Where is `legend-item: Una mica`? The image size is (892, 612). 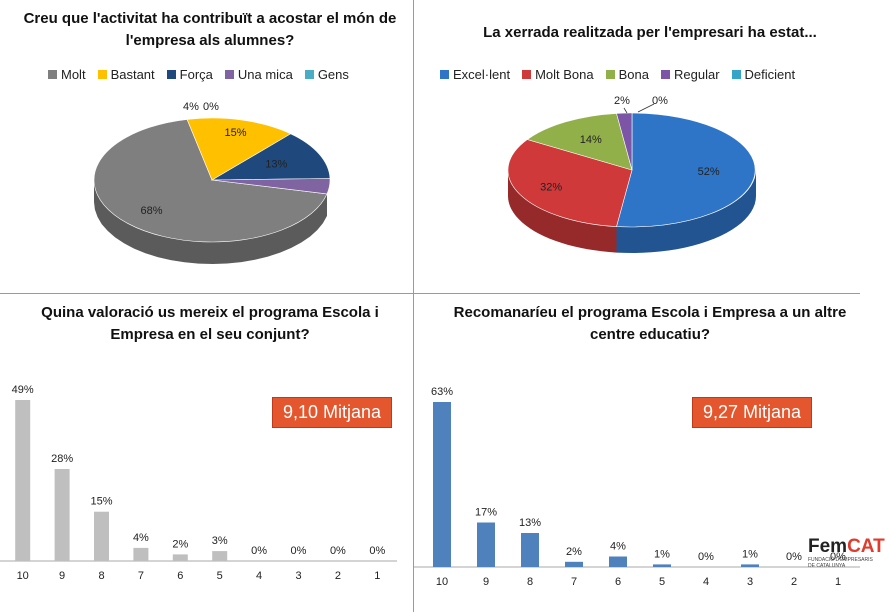 legend-item: Una mica is located at coordinates (258, 74).